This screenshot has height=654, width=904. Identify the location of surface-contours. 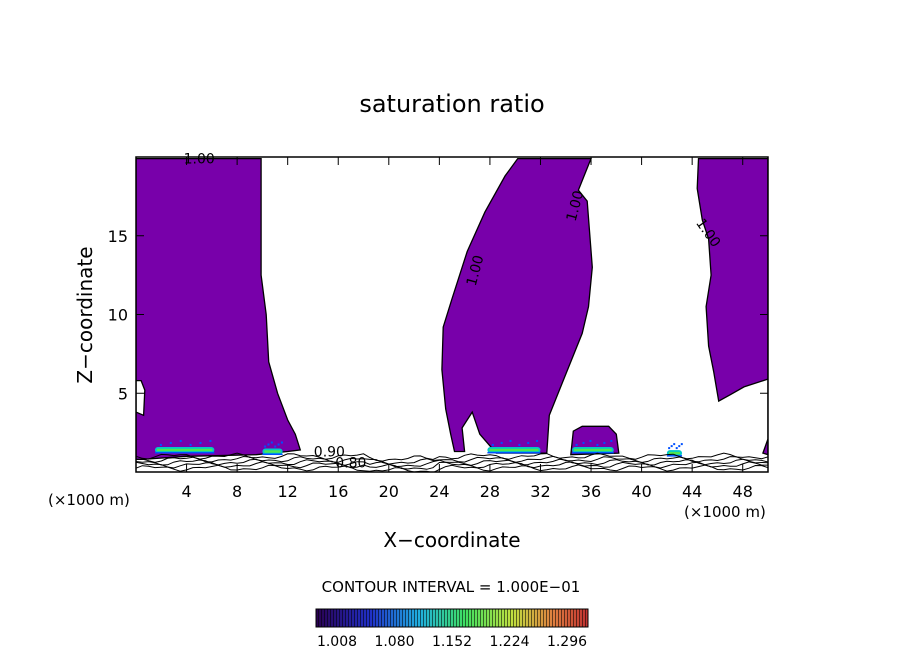
(452, 462).